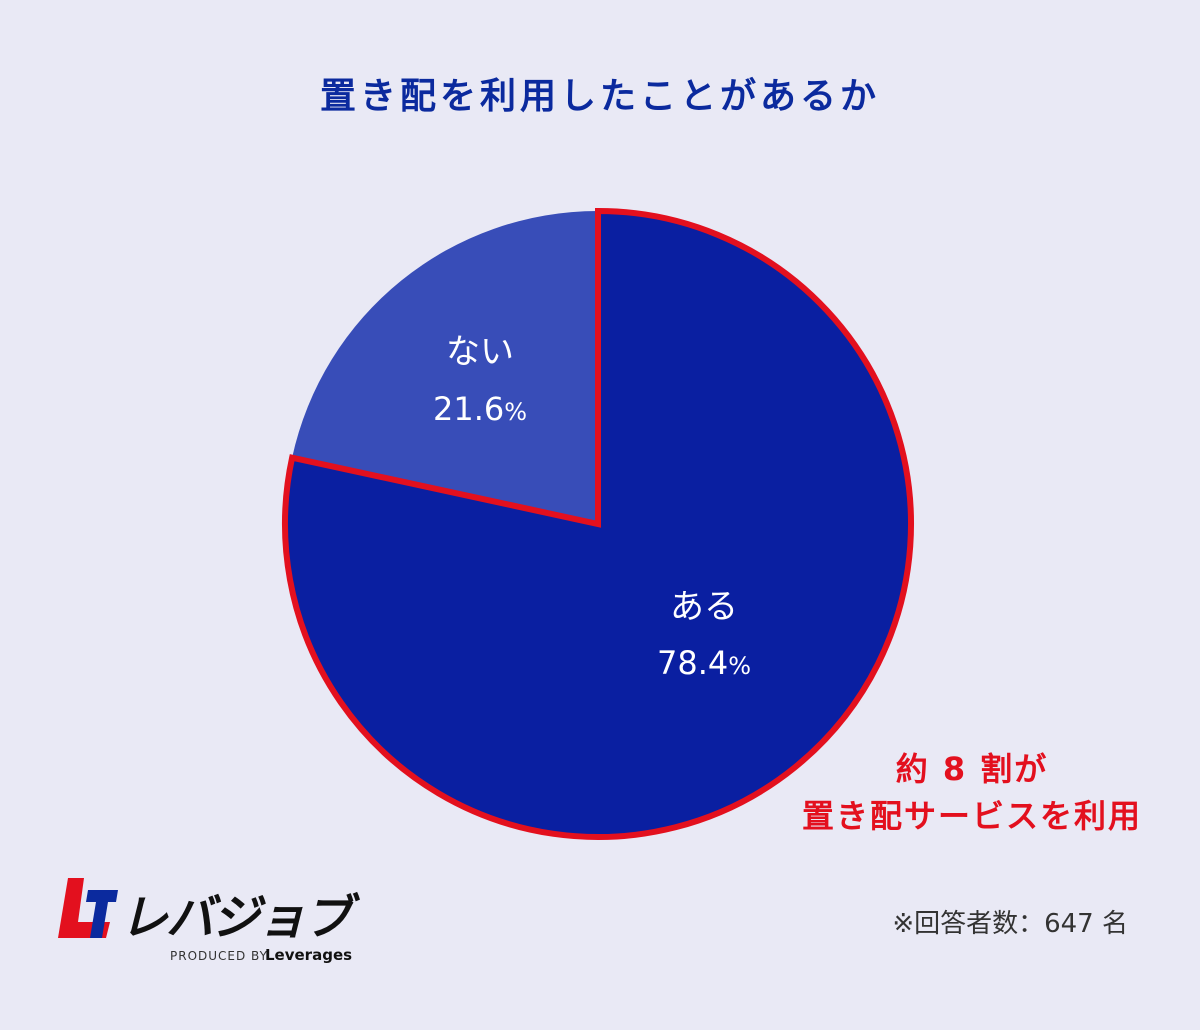  I want to click on slice-value-no-unit: %, so click(515, 412).